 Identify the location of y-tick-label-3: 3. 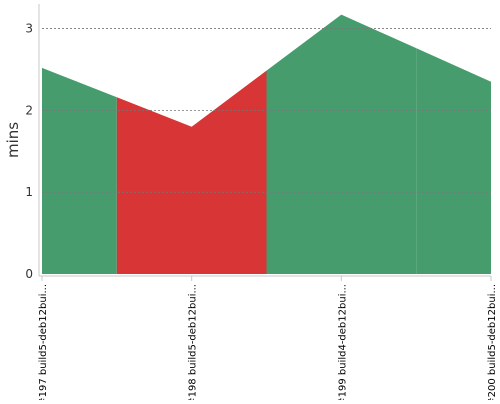
(29, 29).